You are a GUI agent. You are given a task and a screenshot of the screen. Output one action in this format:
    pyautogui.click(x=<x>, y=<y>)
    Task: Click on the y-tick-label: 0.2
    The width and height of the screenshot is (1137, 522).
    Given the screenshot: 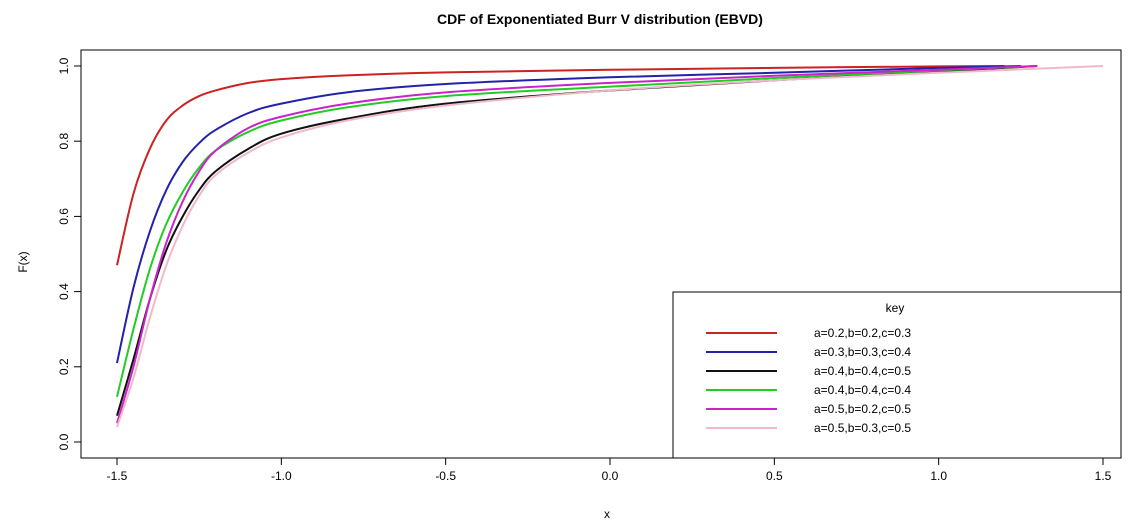 What is the action you would take?
    pyautogui.click(x=64, y=366)
    